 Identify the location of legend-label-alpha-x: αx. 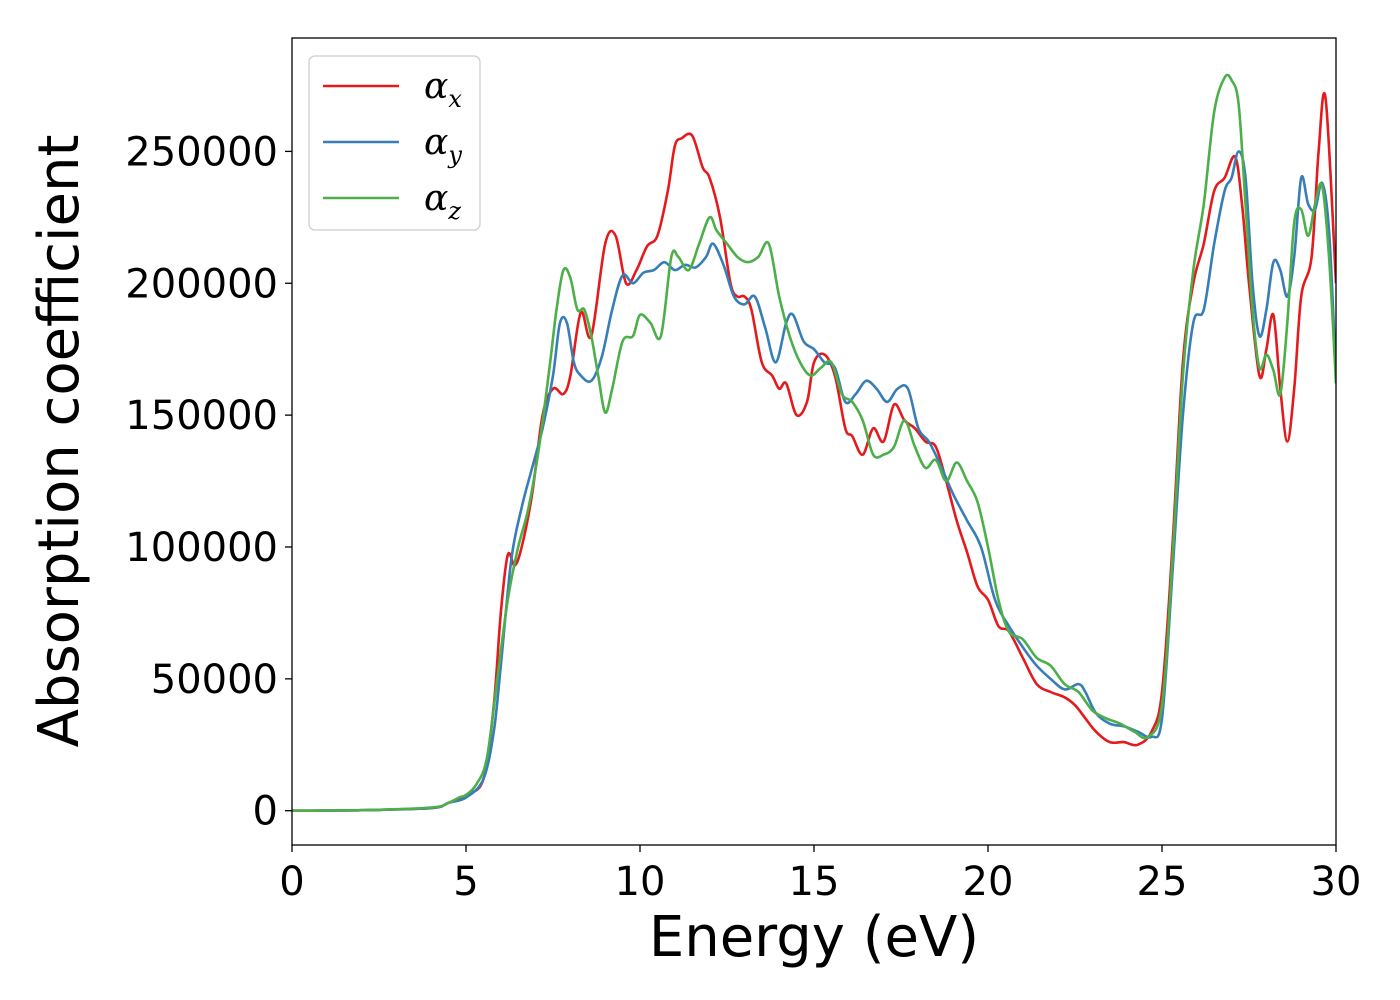
(443, 89).